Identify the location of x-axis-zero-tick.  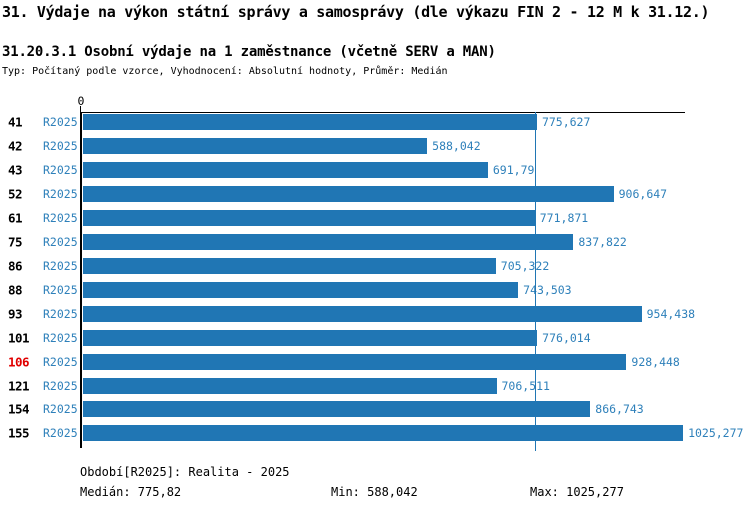
(80, 109).